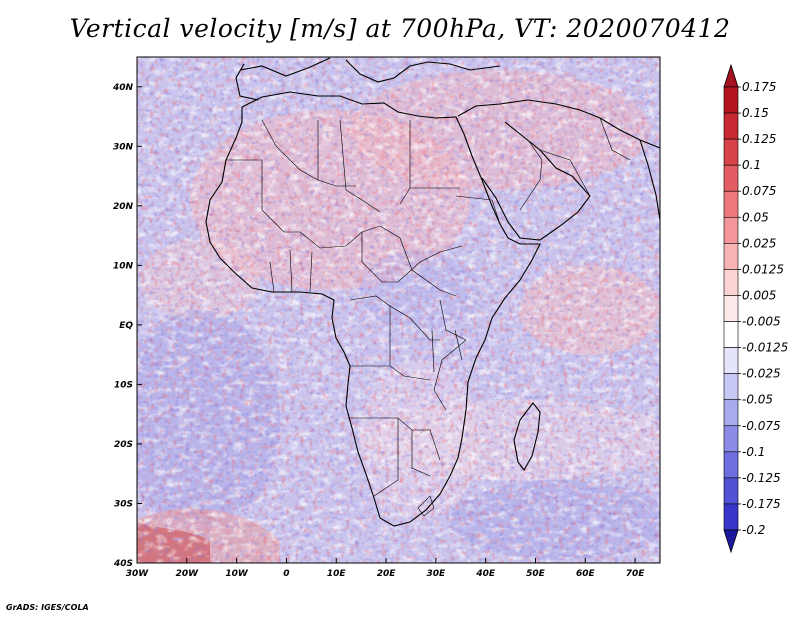  Describe the element at coordinates (337, 574) in the screenshot. I see `x-tick-label: 10E` at that location.